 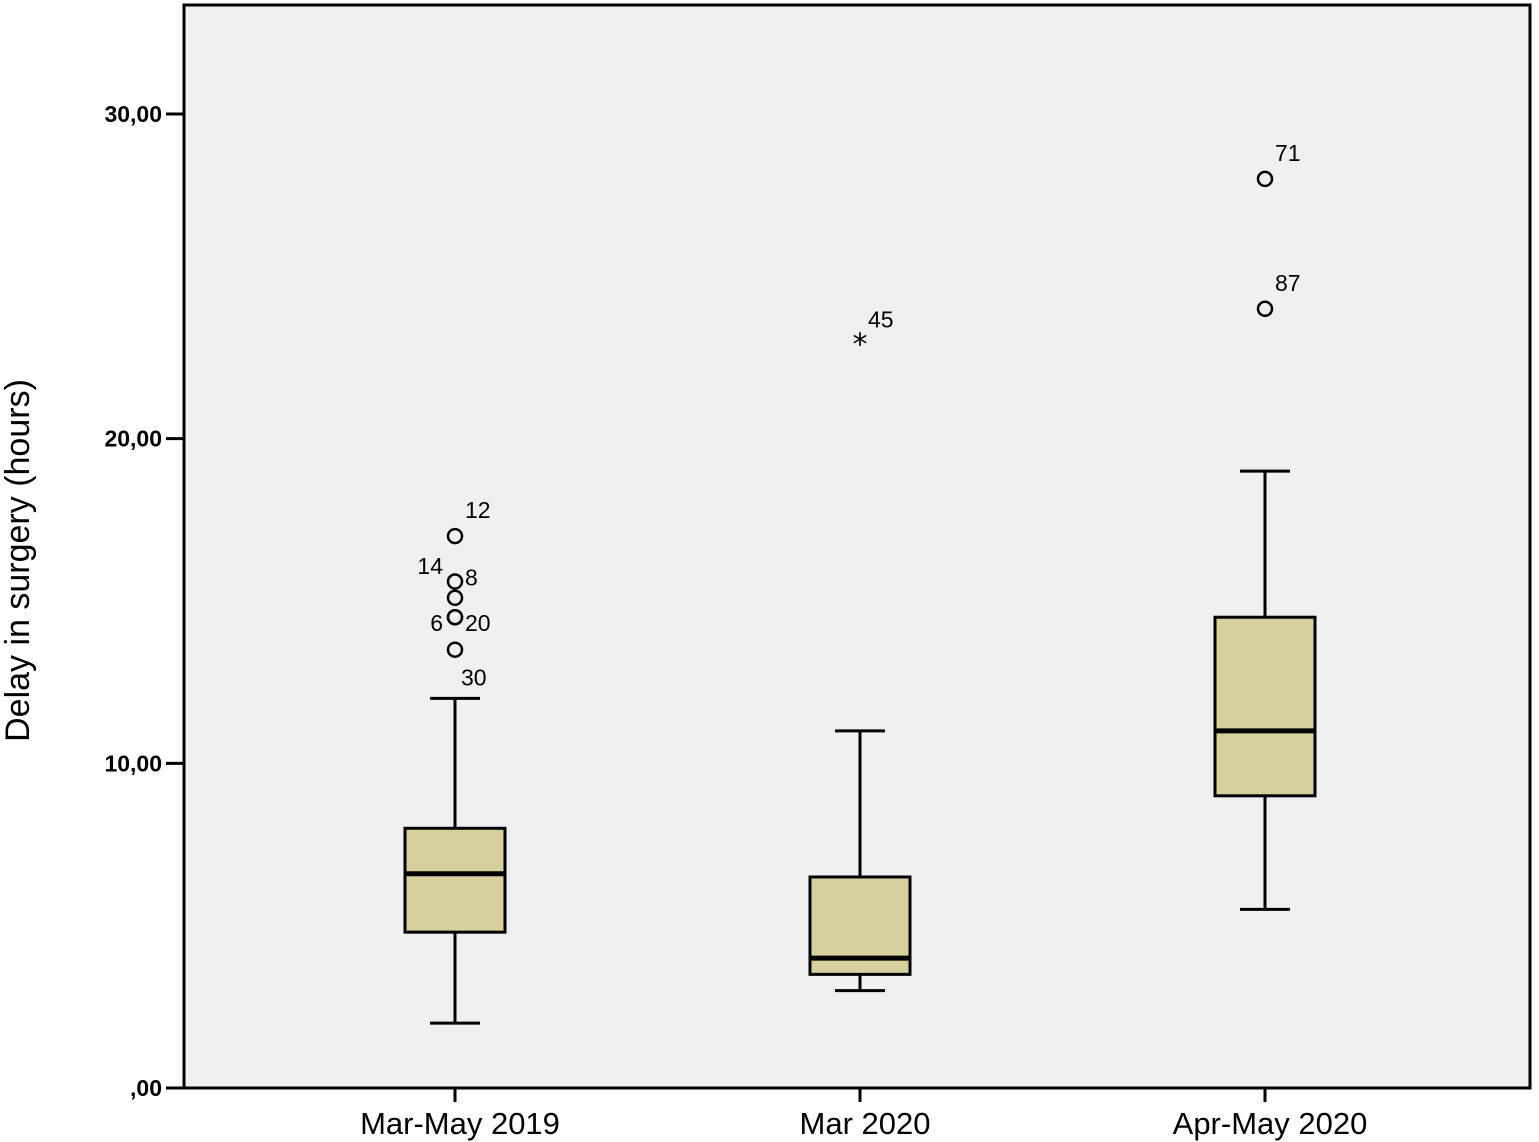 What do you see at coordinates (1270, 1123) in the screenshot?
I see `x-tick-label: Apr-May 2020` at bounding box center [1270, 1123].